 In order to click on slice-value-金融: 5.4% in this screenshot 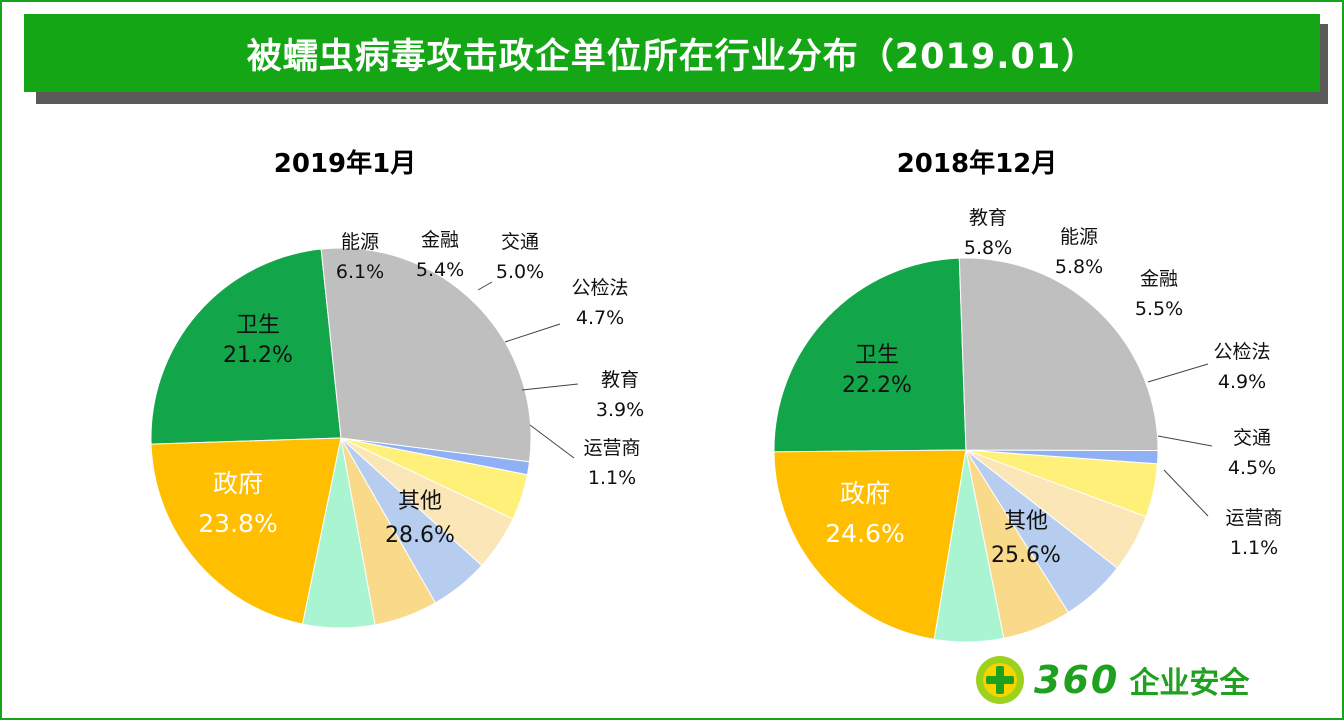, I will do `click(440, 270)`.